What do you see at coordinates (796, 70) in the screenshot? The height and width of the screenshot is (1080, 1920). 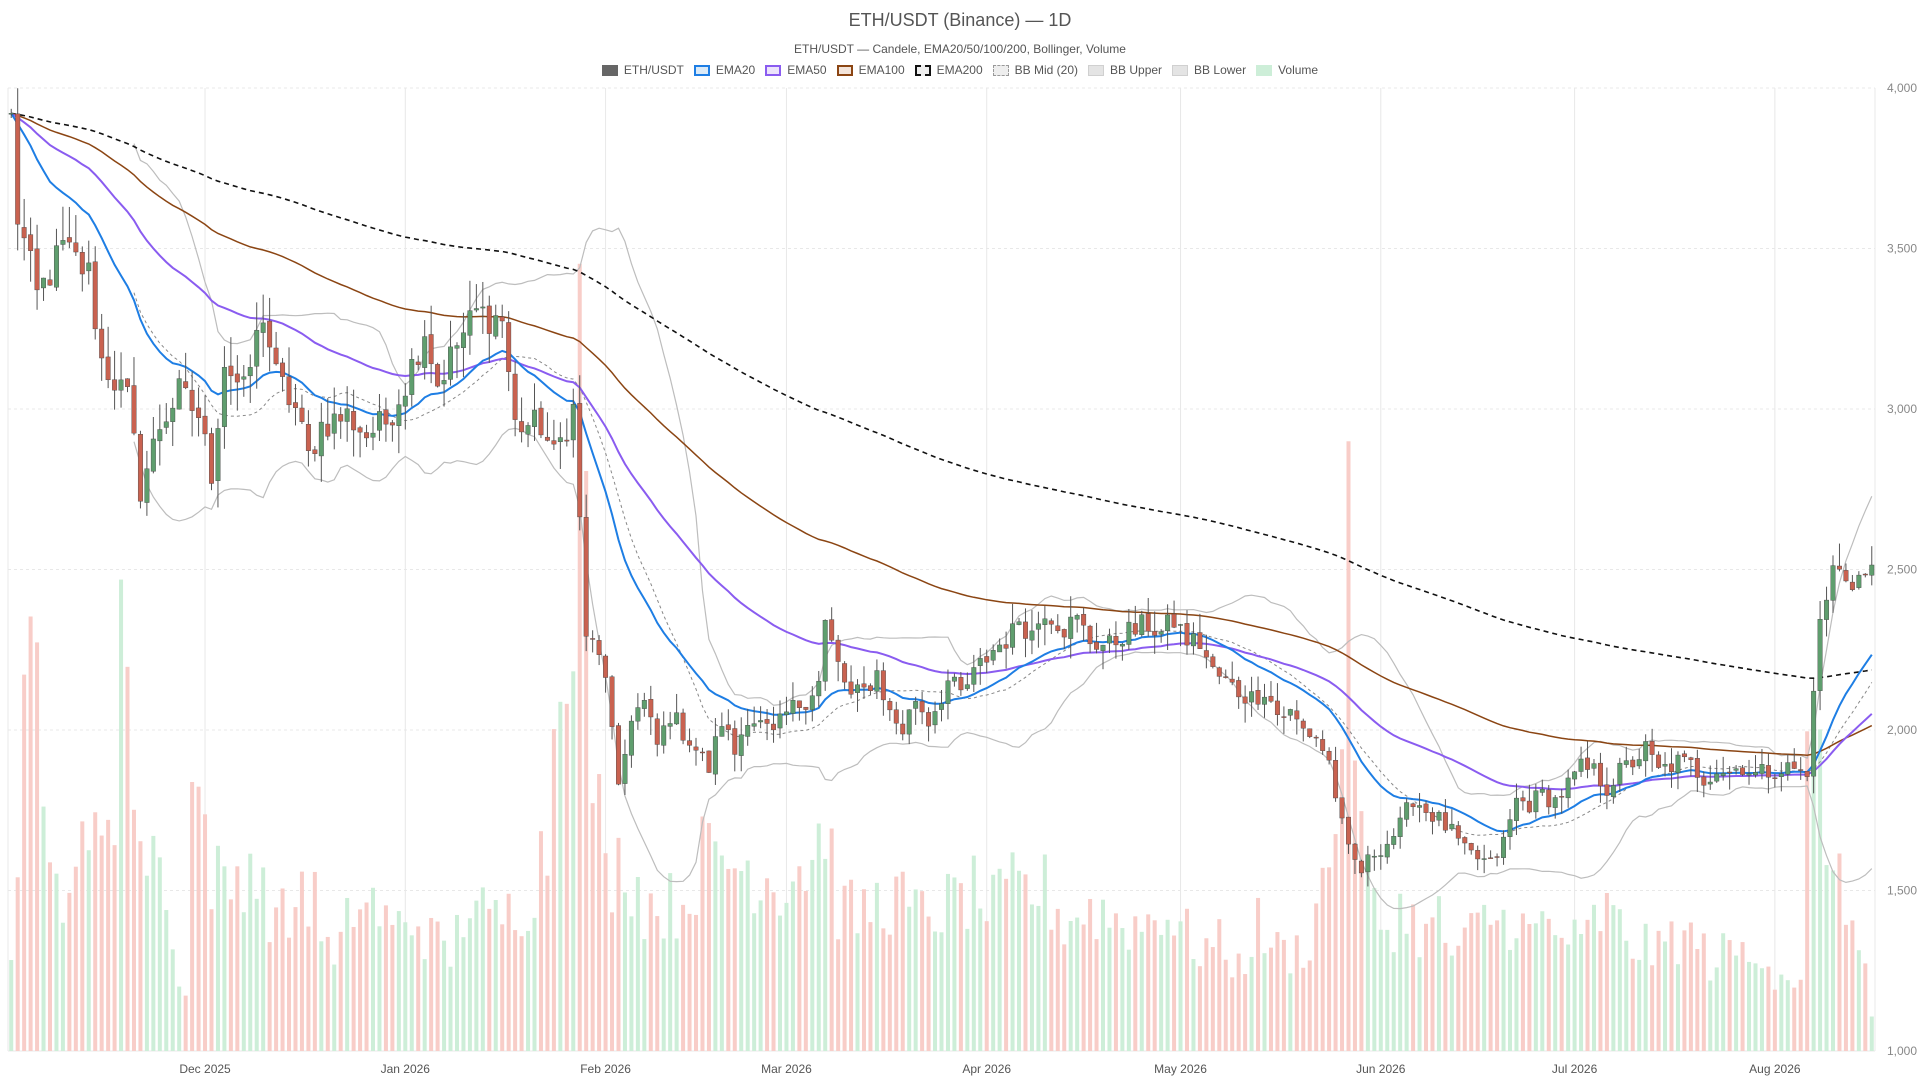 I see `legend-item-ema50: EMA50` at bounding box center [796, 70].